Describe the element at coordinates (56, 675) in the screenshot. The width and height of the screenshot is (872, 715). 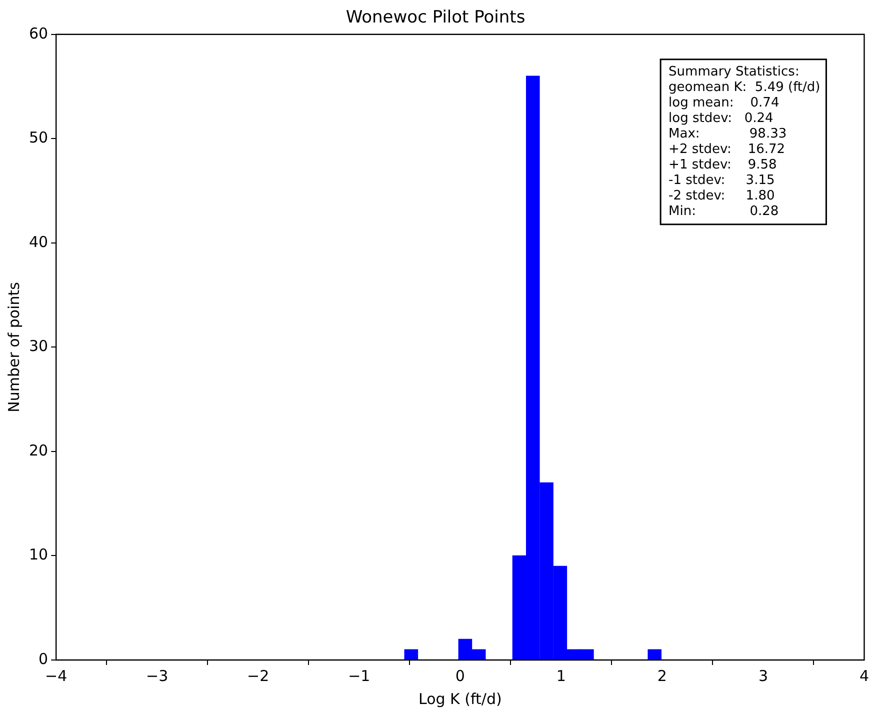
I see `x-tick-label: −4` at that location.